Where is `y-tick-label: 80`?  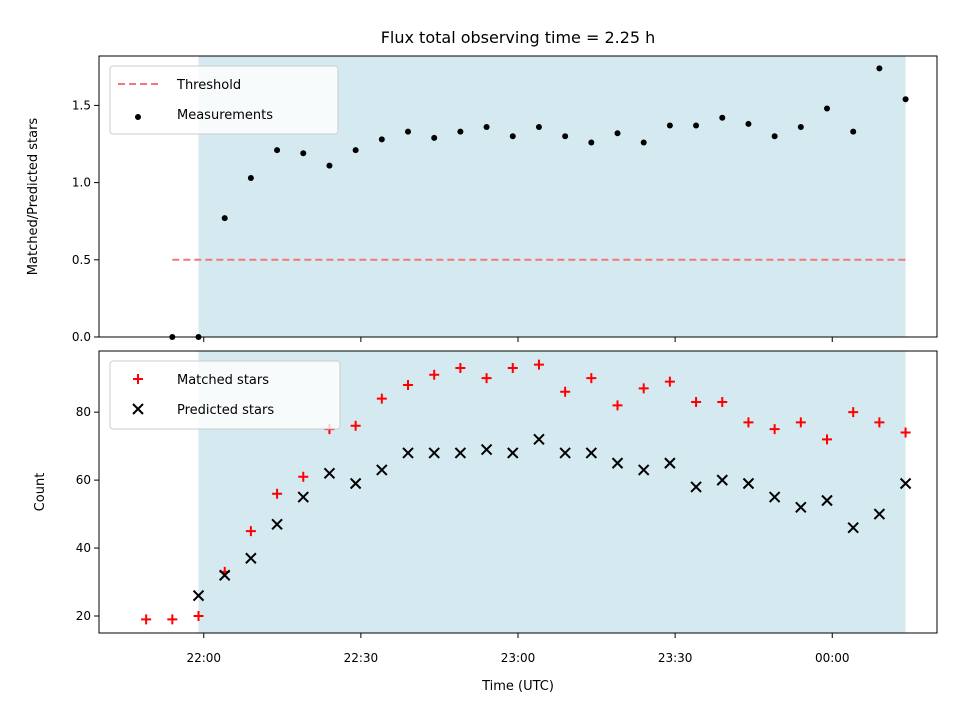 y-tick-label: 80 is located at coordinates (83, 412).